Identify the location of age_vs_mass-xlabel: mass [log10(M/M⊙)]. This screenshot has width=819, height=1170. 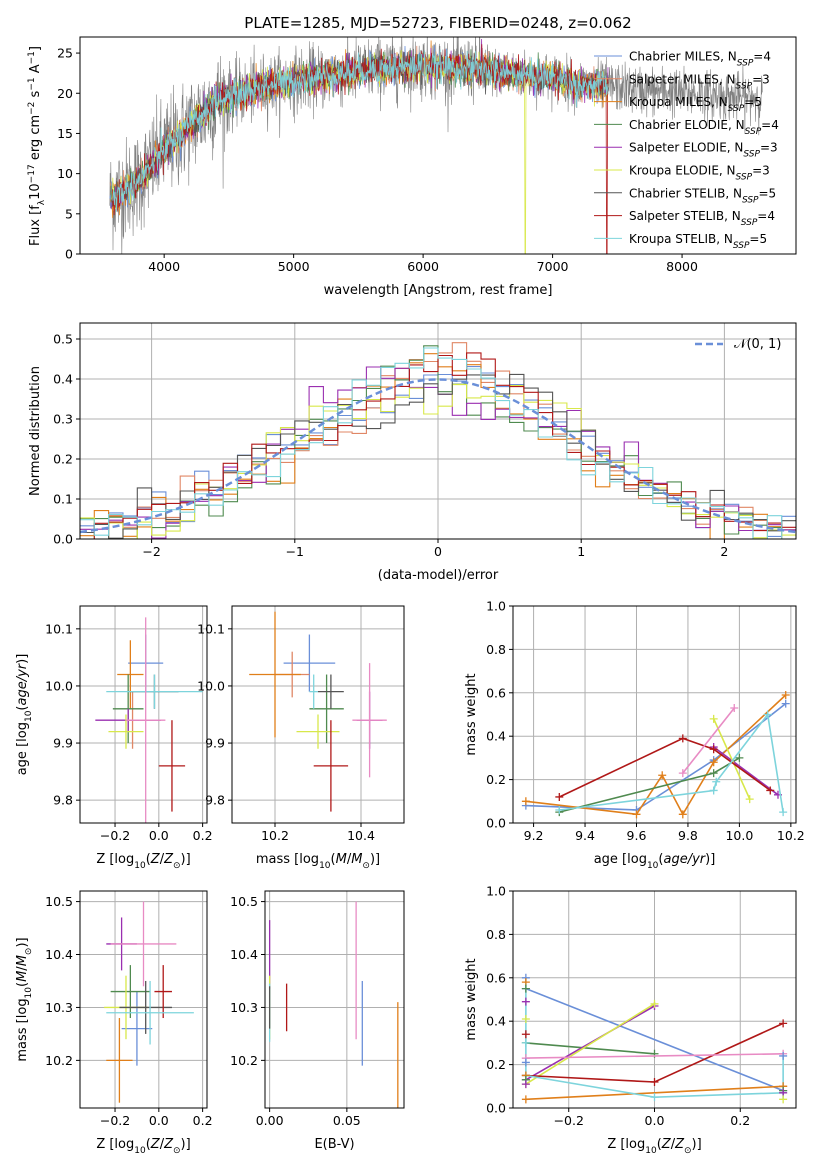
(318, 861).